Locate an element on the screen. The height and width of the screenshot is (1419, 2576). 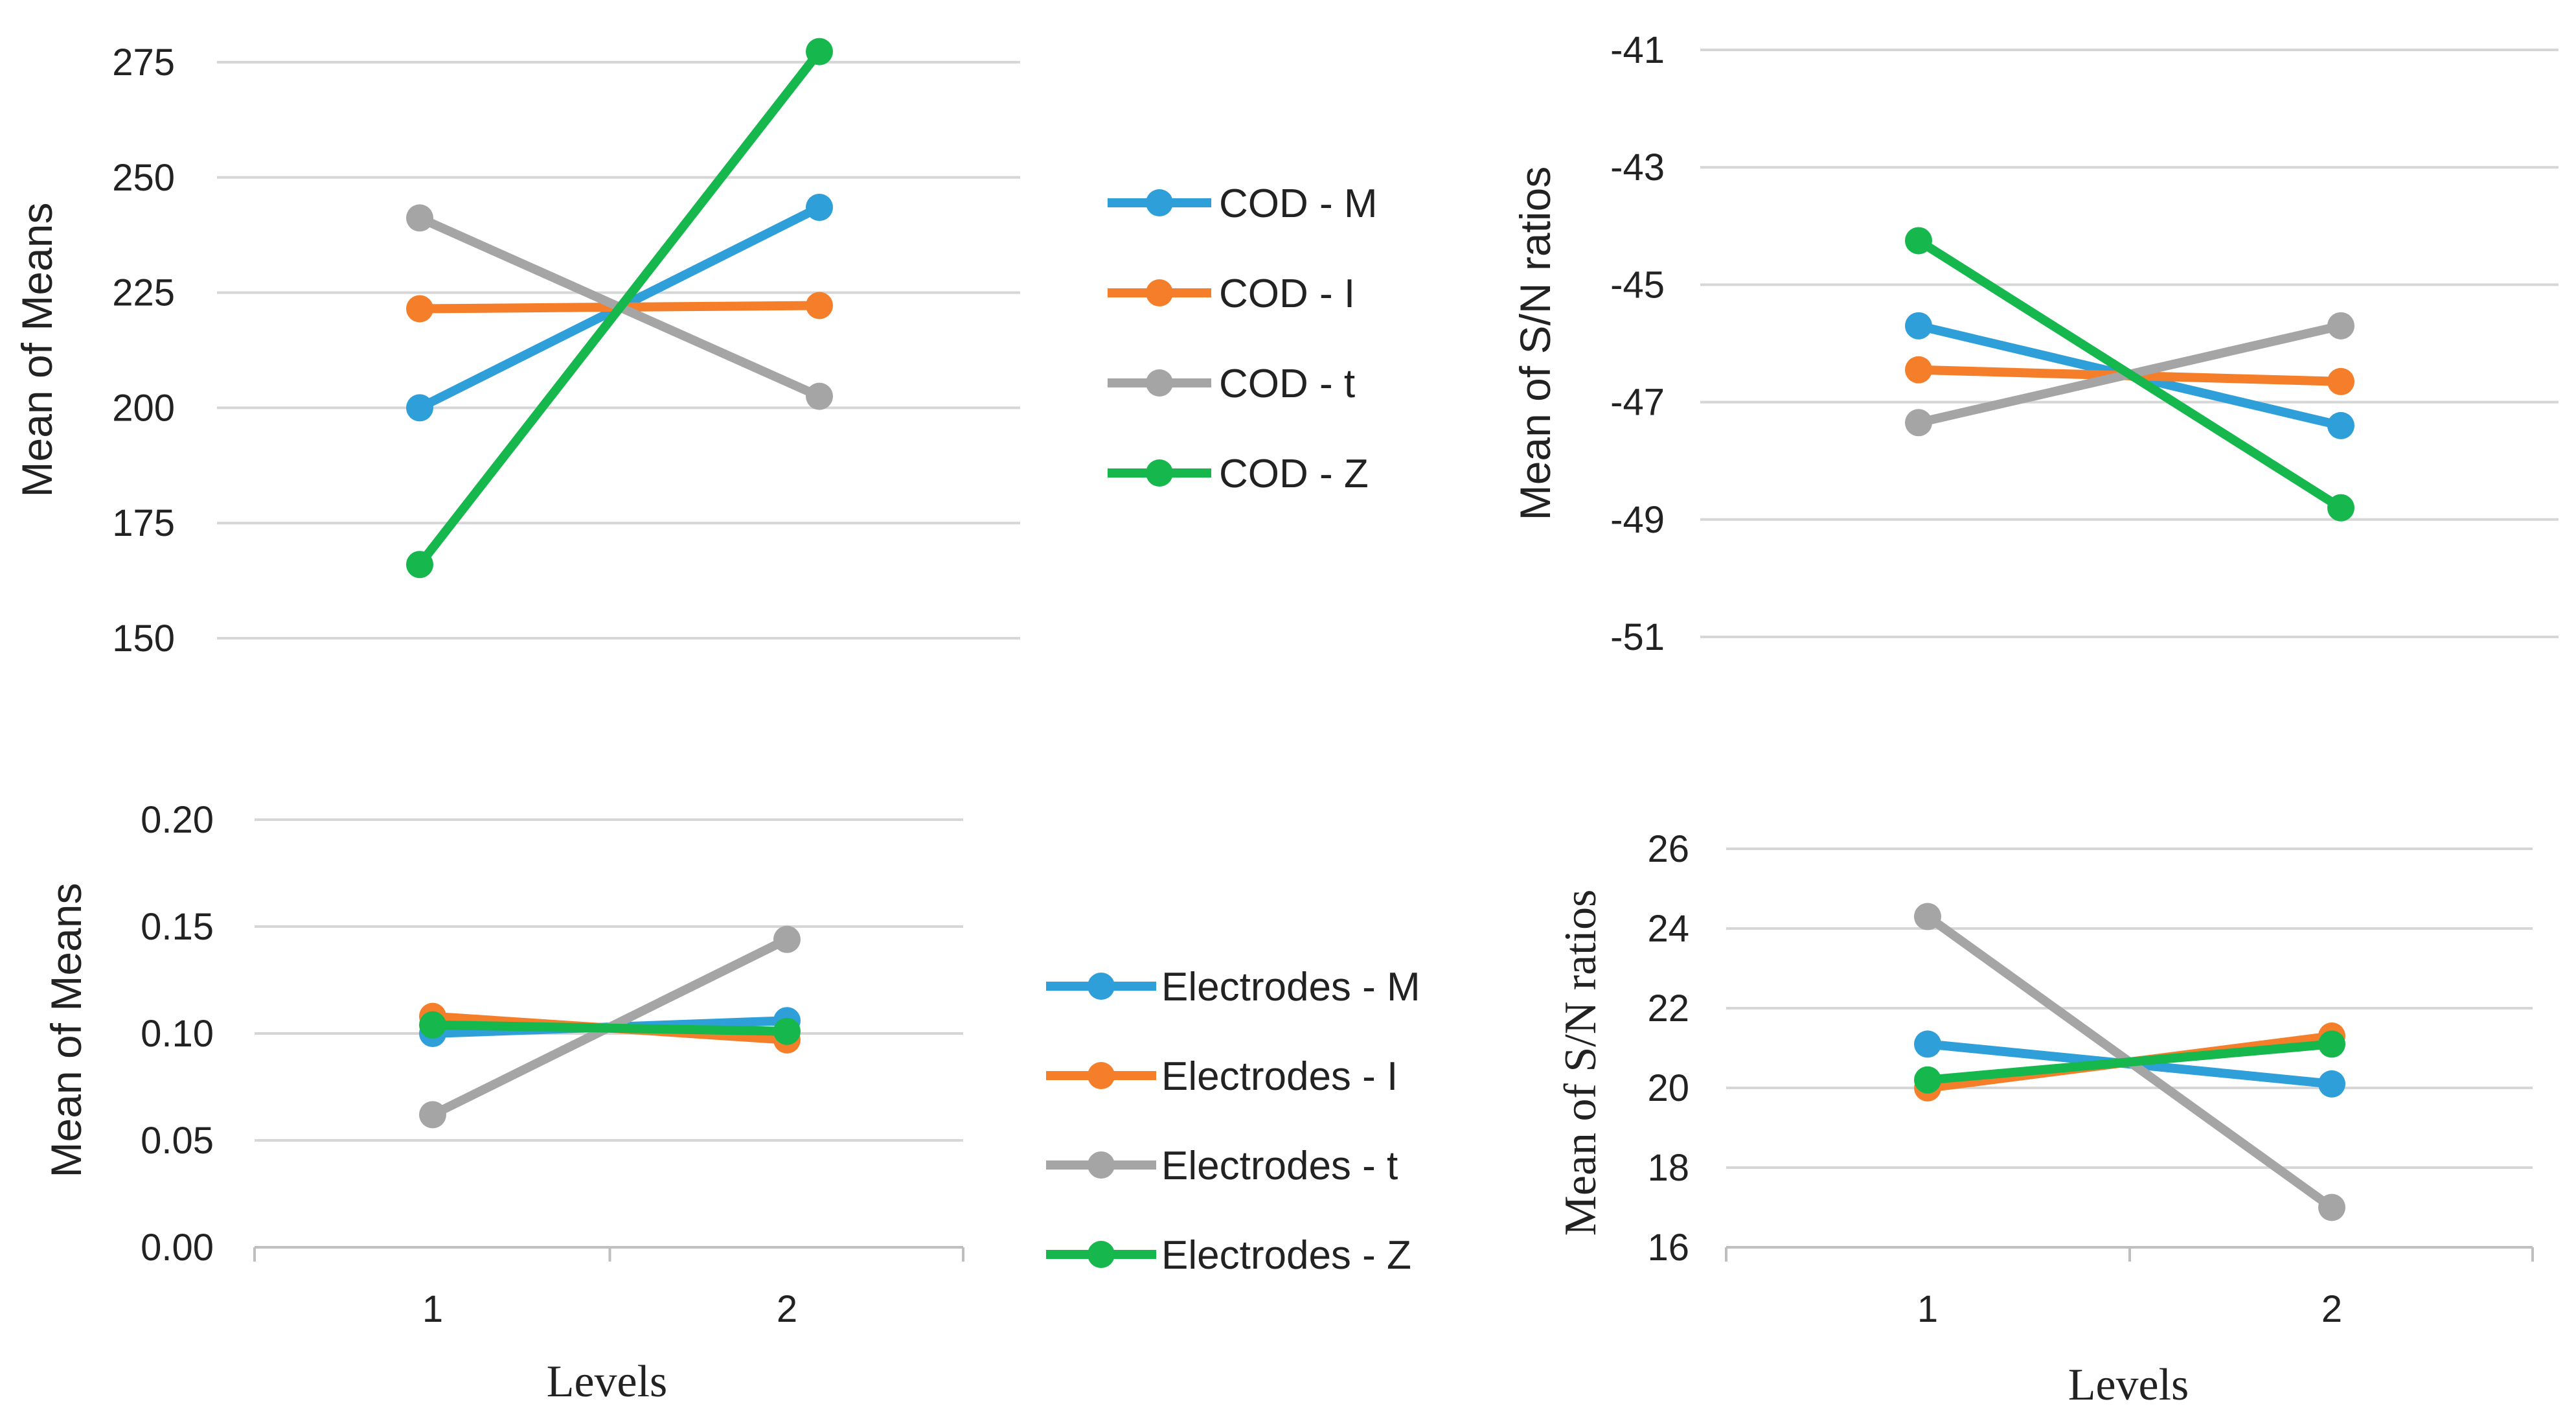
y-tick-label: -41 is located at coordinates (1637, 50).